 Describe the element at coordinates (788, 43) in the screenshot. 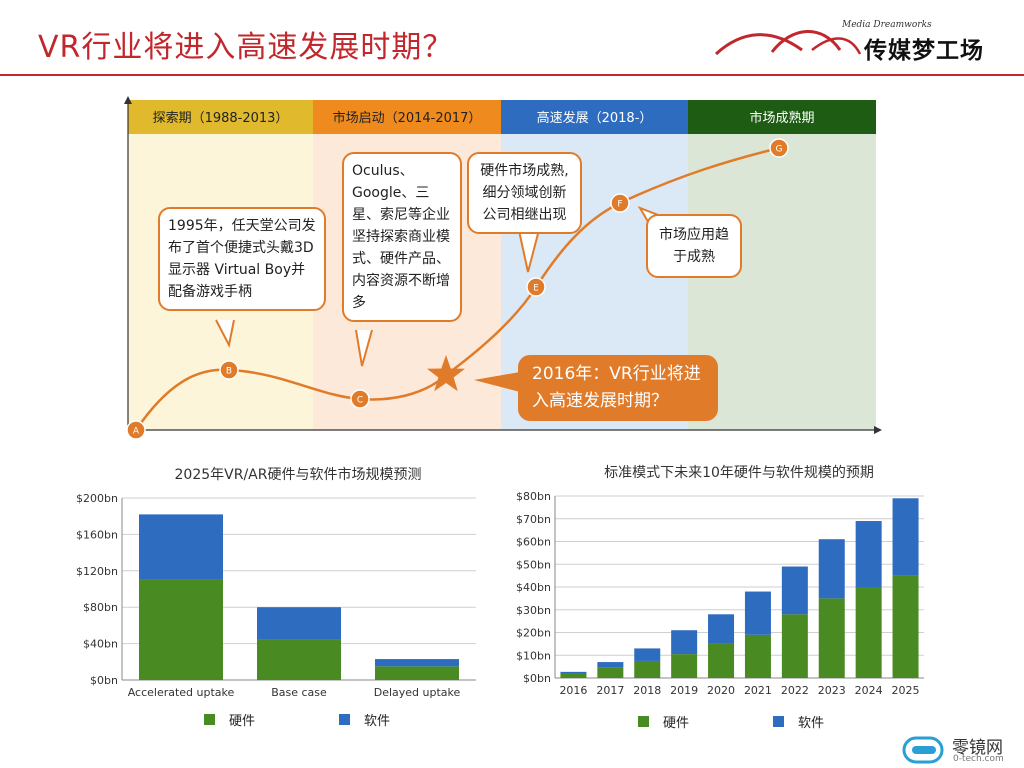

I see `brand-logo-icon` at that location.